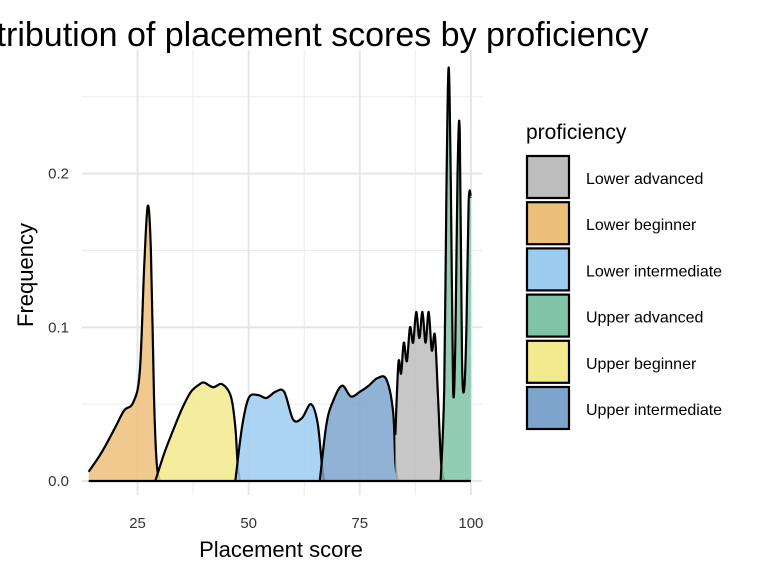 This screenshot has width=768, height=576. What do you see at coordinates (248, 523) in the screenshot?
I see `x-tick-label: 50` at bounding box center [248, 523].